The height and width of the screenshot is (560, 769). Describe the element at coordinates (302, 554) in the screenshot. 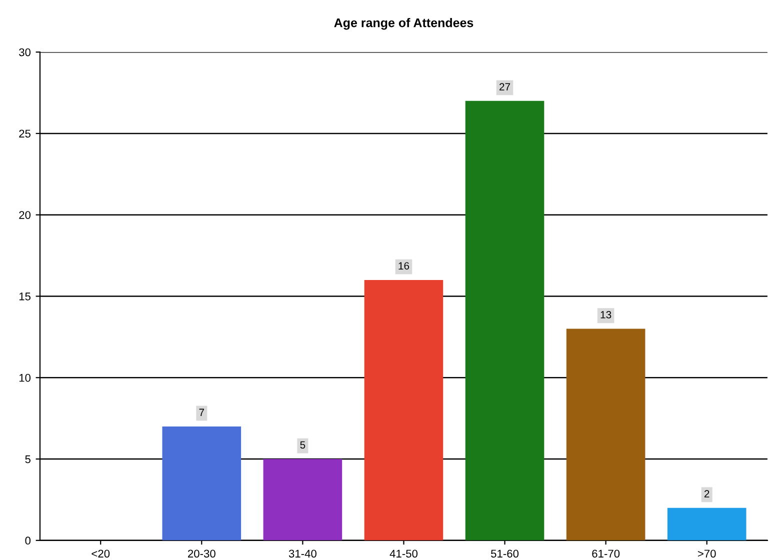

I see `x-tick-label: 31-40` at that location.